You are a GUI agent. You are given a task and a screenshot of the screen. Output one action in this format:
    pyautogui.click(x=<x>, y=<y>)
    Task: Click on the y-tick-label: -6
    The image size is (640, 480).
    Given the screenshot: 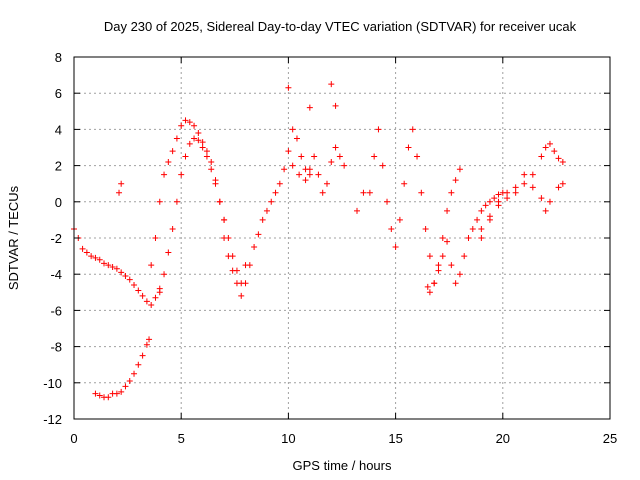 What is the action you would take?
    pyautogui.click(x=56, y=310)
    